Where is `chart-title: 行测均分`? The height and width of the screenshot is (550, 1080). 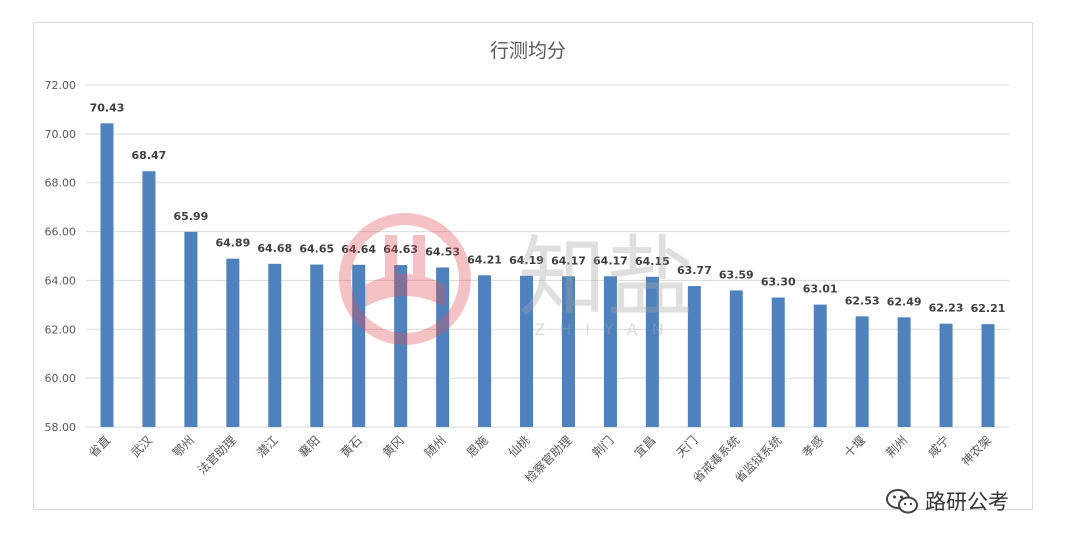
chart-title: 行测均分 is located at coordinates (528, 51).